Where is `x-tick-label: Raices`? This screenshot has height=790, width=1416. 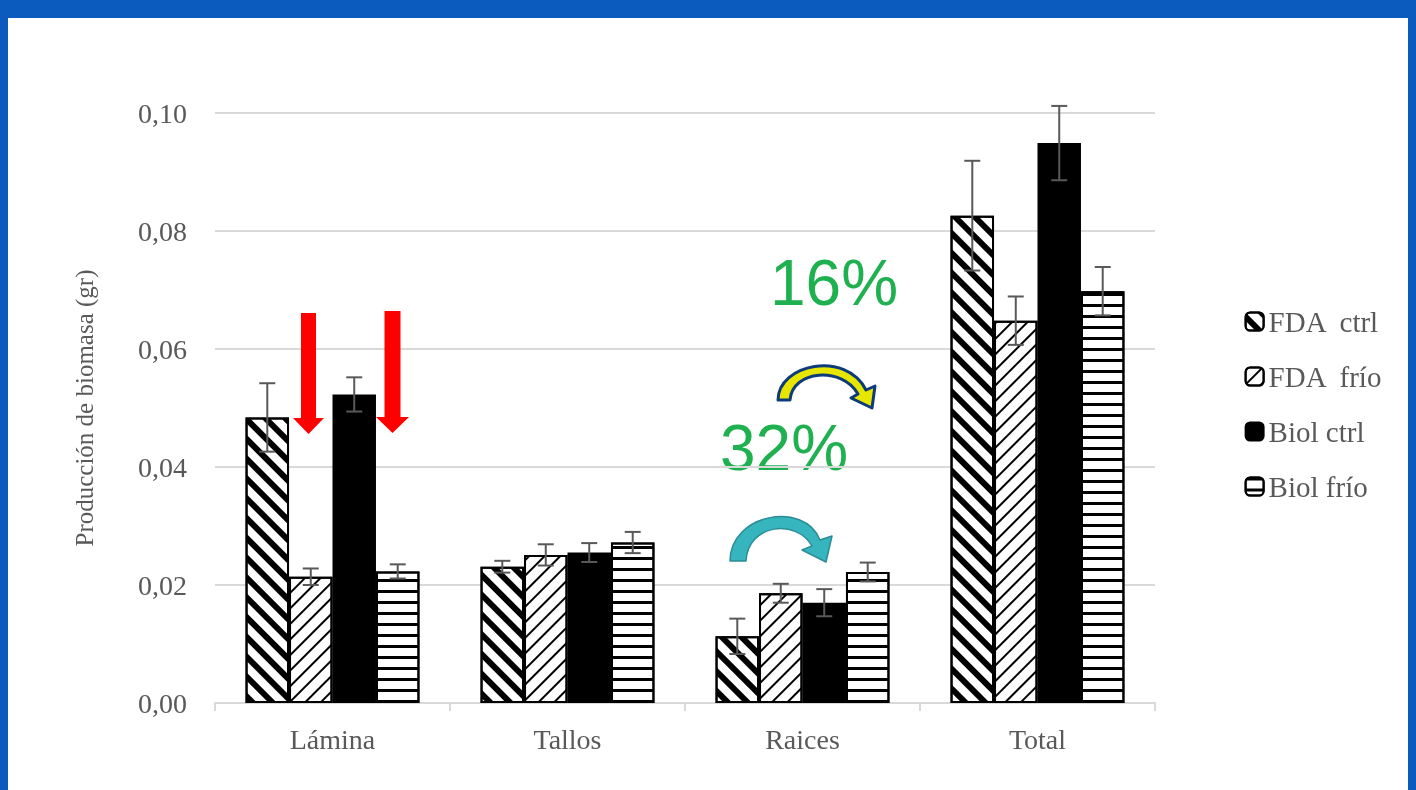
x-tick-label: Raices is located at coordinates (802, 739).